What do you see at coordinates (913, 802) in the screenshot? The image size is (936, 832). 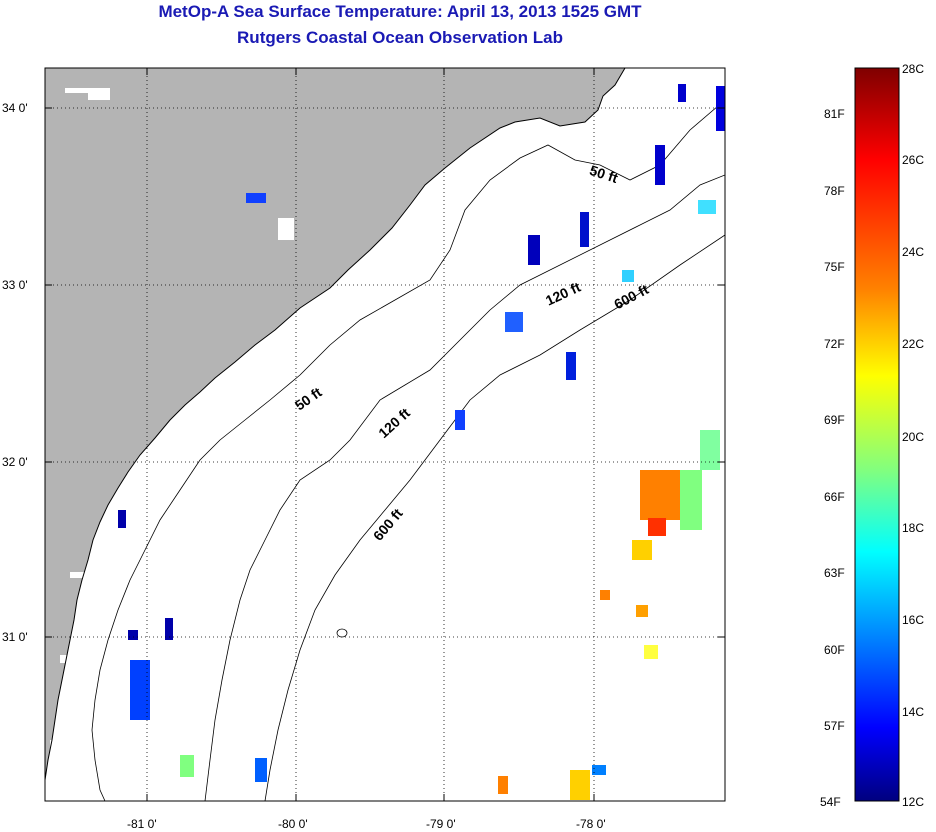 I see `colorbar-c-label: 12C` at bounding box center [913, 802].